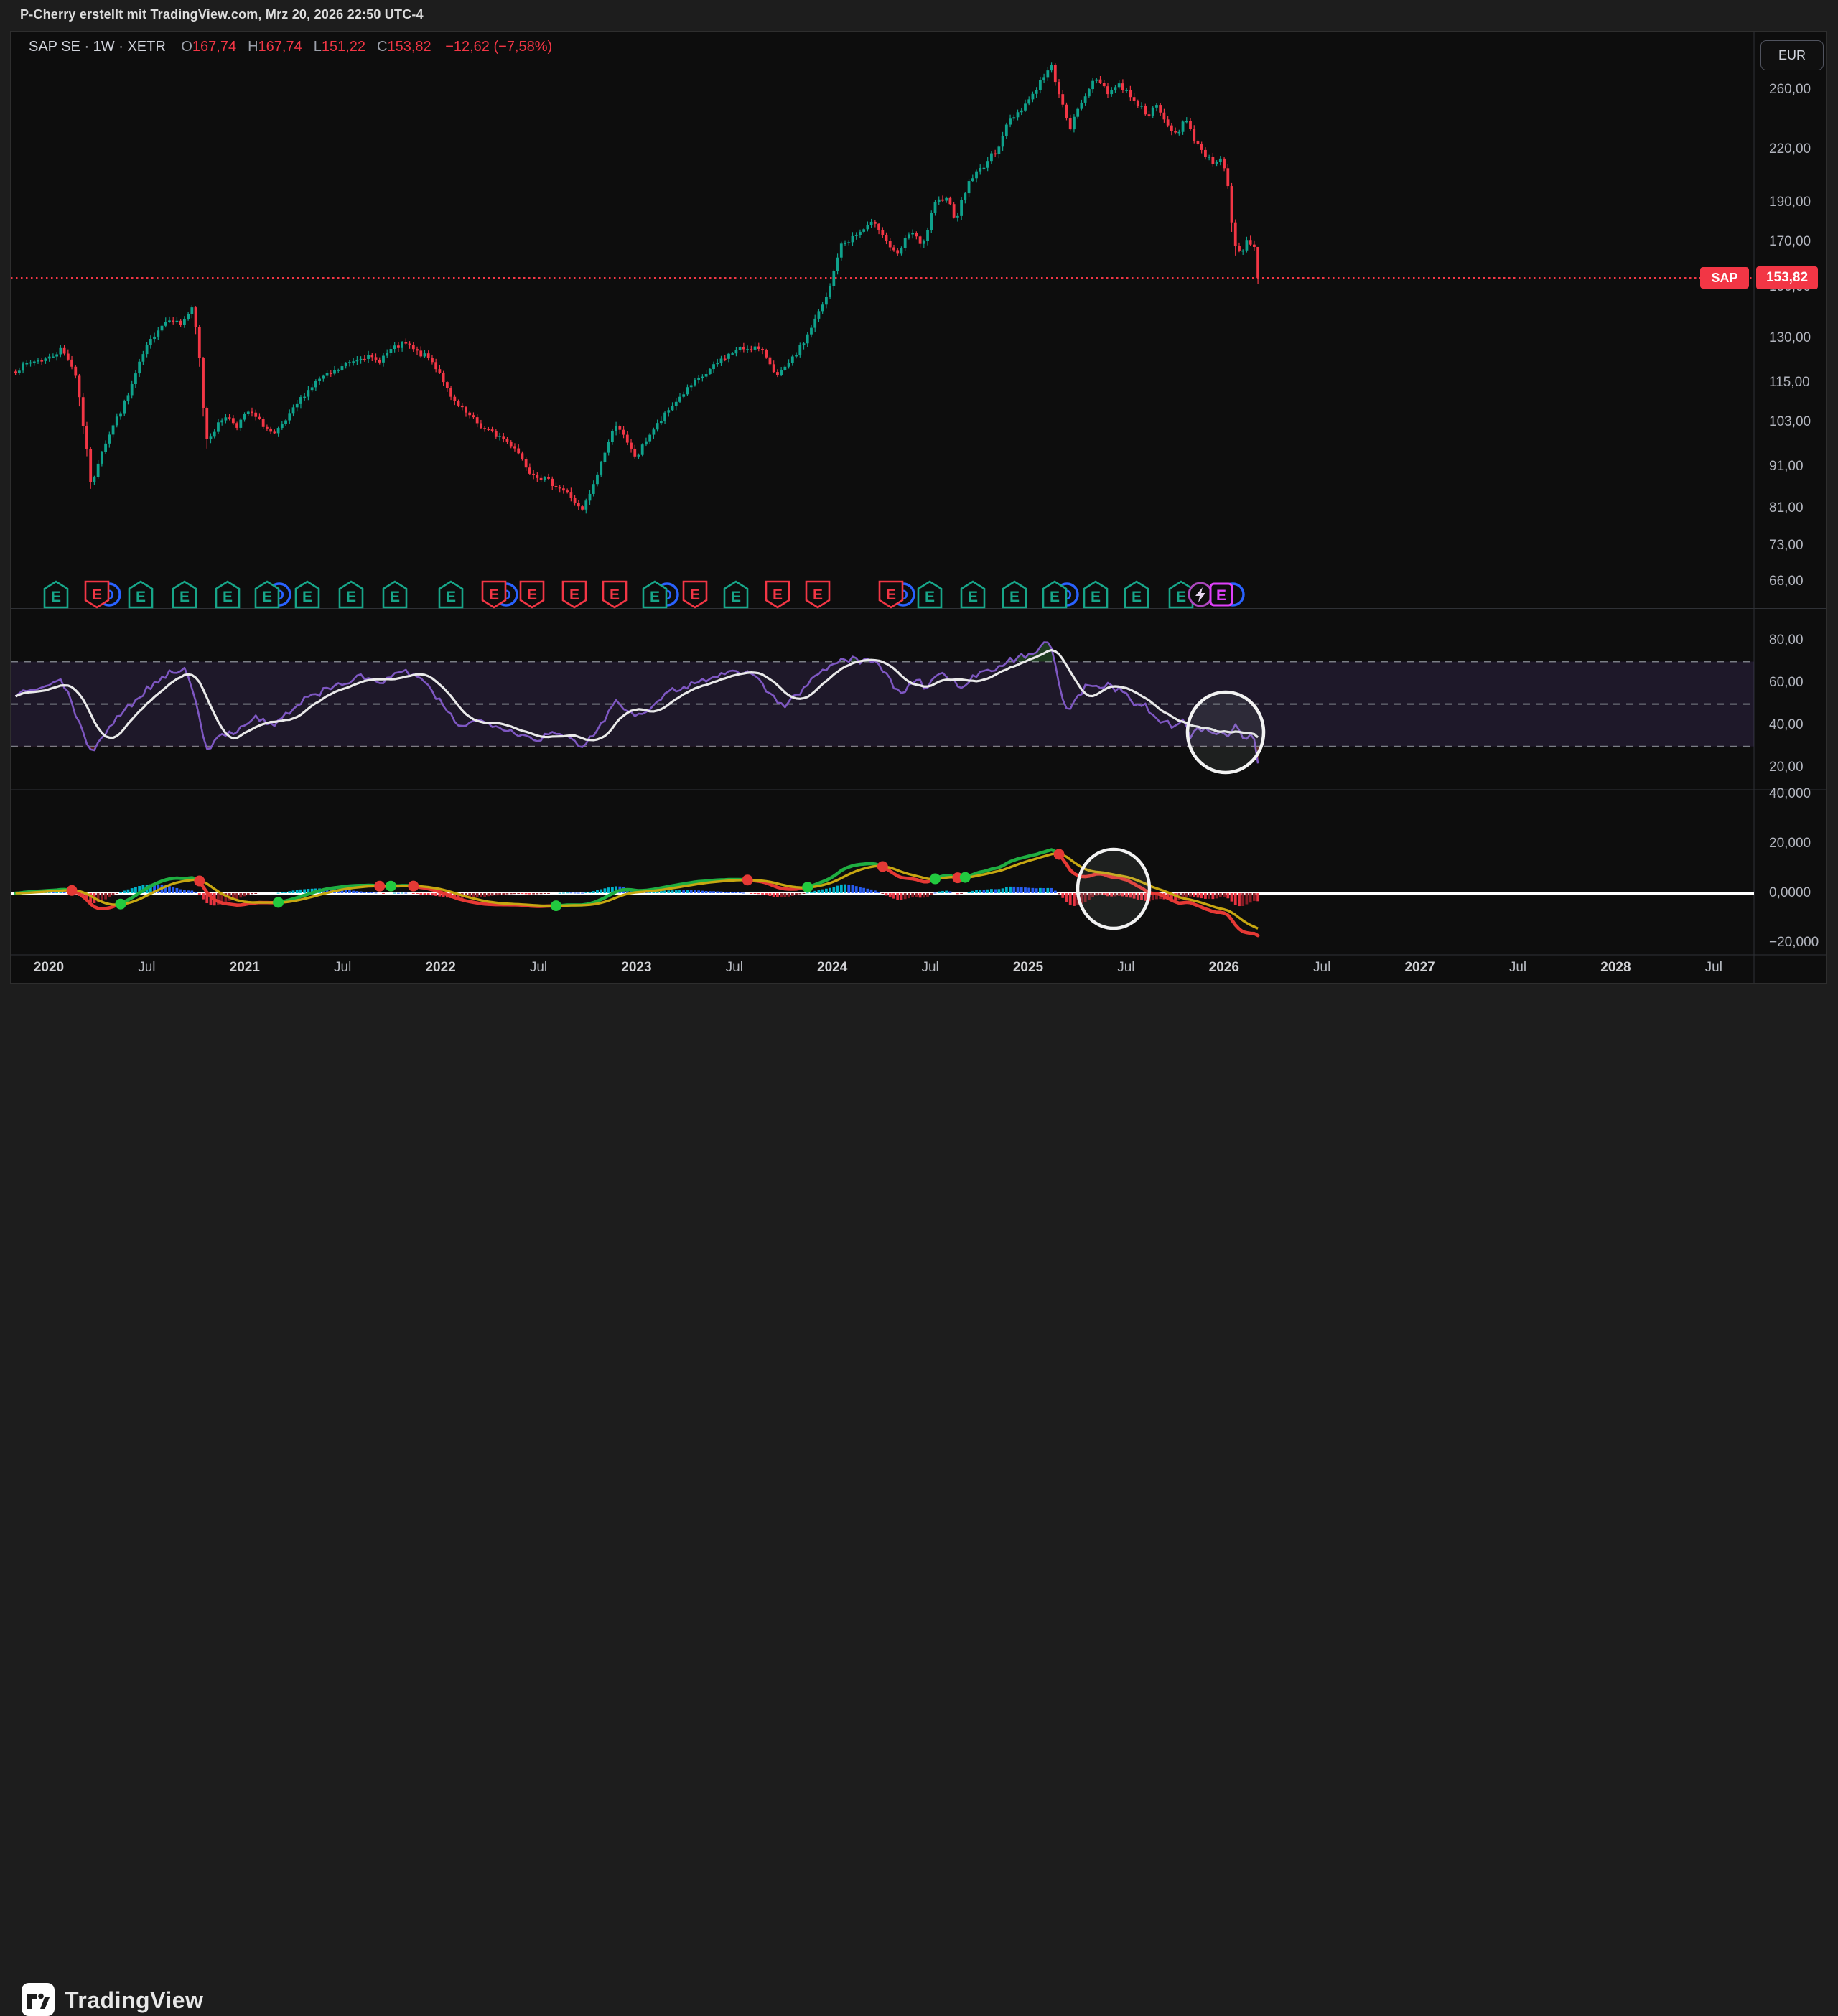  Describe the element at coordinates (1223, 967) in the screenshot. I see `time-axis-year-label: 2026` at that location.